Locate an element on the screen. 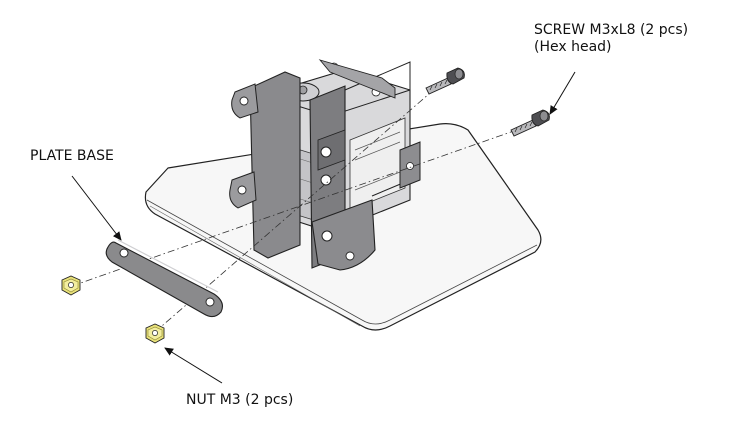  nut-callout-text: NUT M3 (2 pcs) is located at coordinates (240, 400).